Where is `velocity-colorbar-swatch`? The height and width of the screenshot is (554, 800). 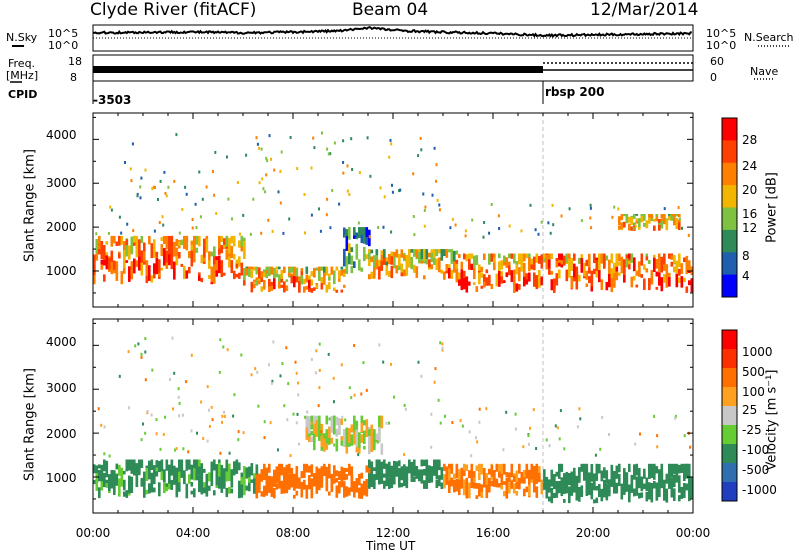 velocity-colorbar-swatch is located at coordinates (729, 435).